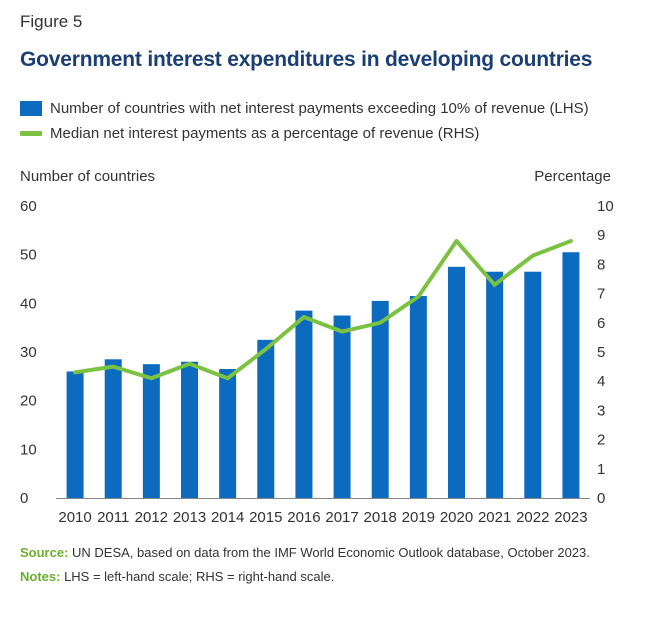 This screenshot has height=630, width=659. Describe the element at coordinates (189, 517) in the screenshot. I see `x-tick-label: 2013` at that location.